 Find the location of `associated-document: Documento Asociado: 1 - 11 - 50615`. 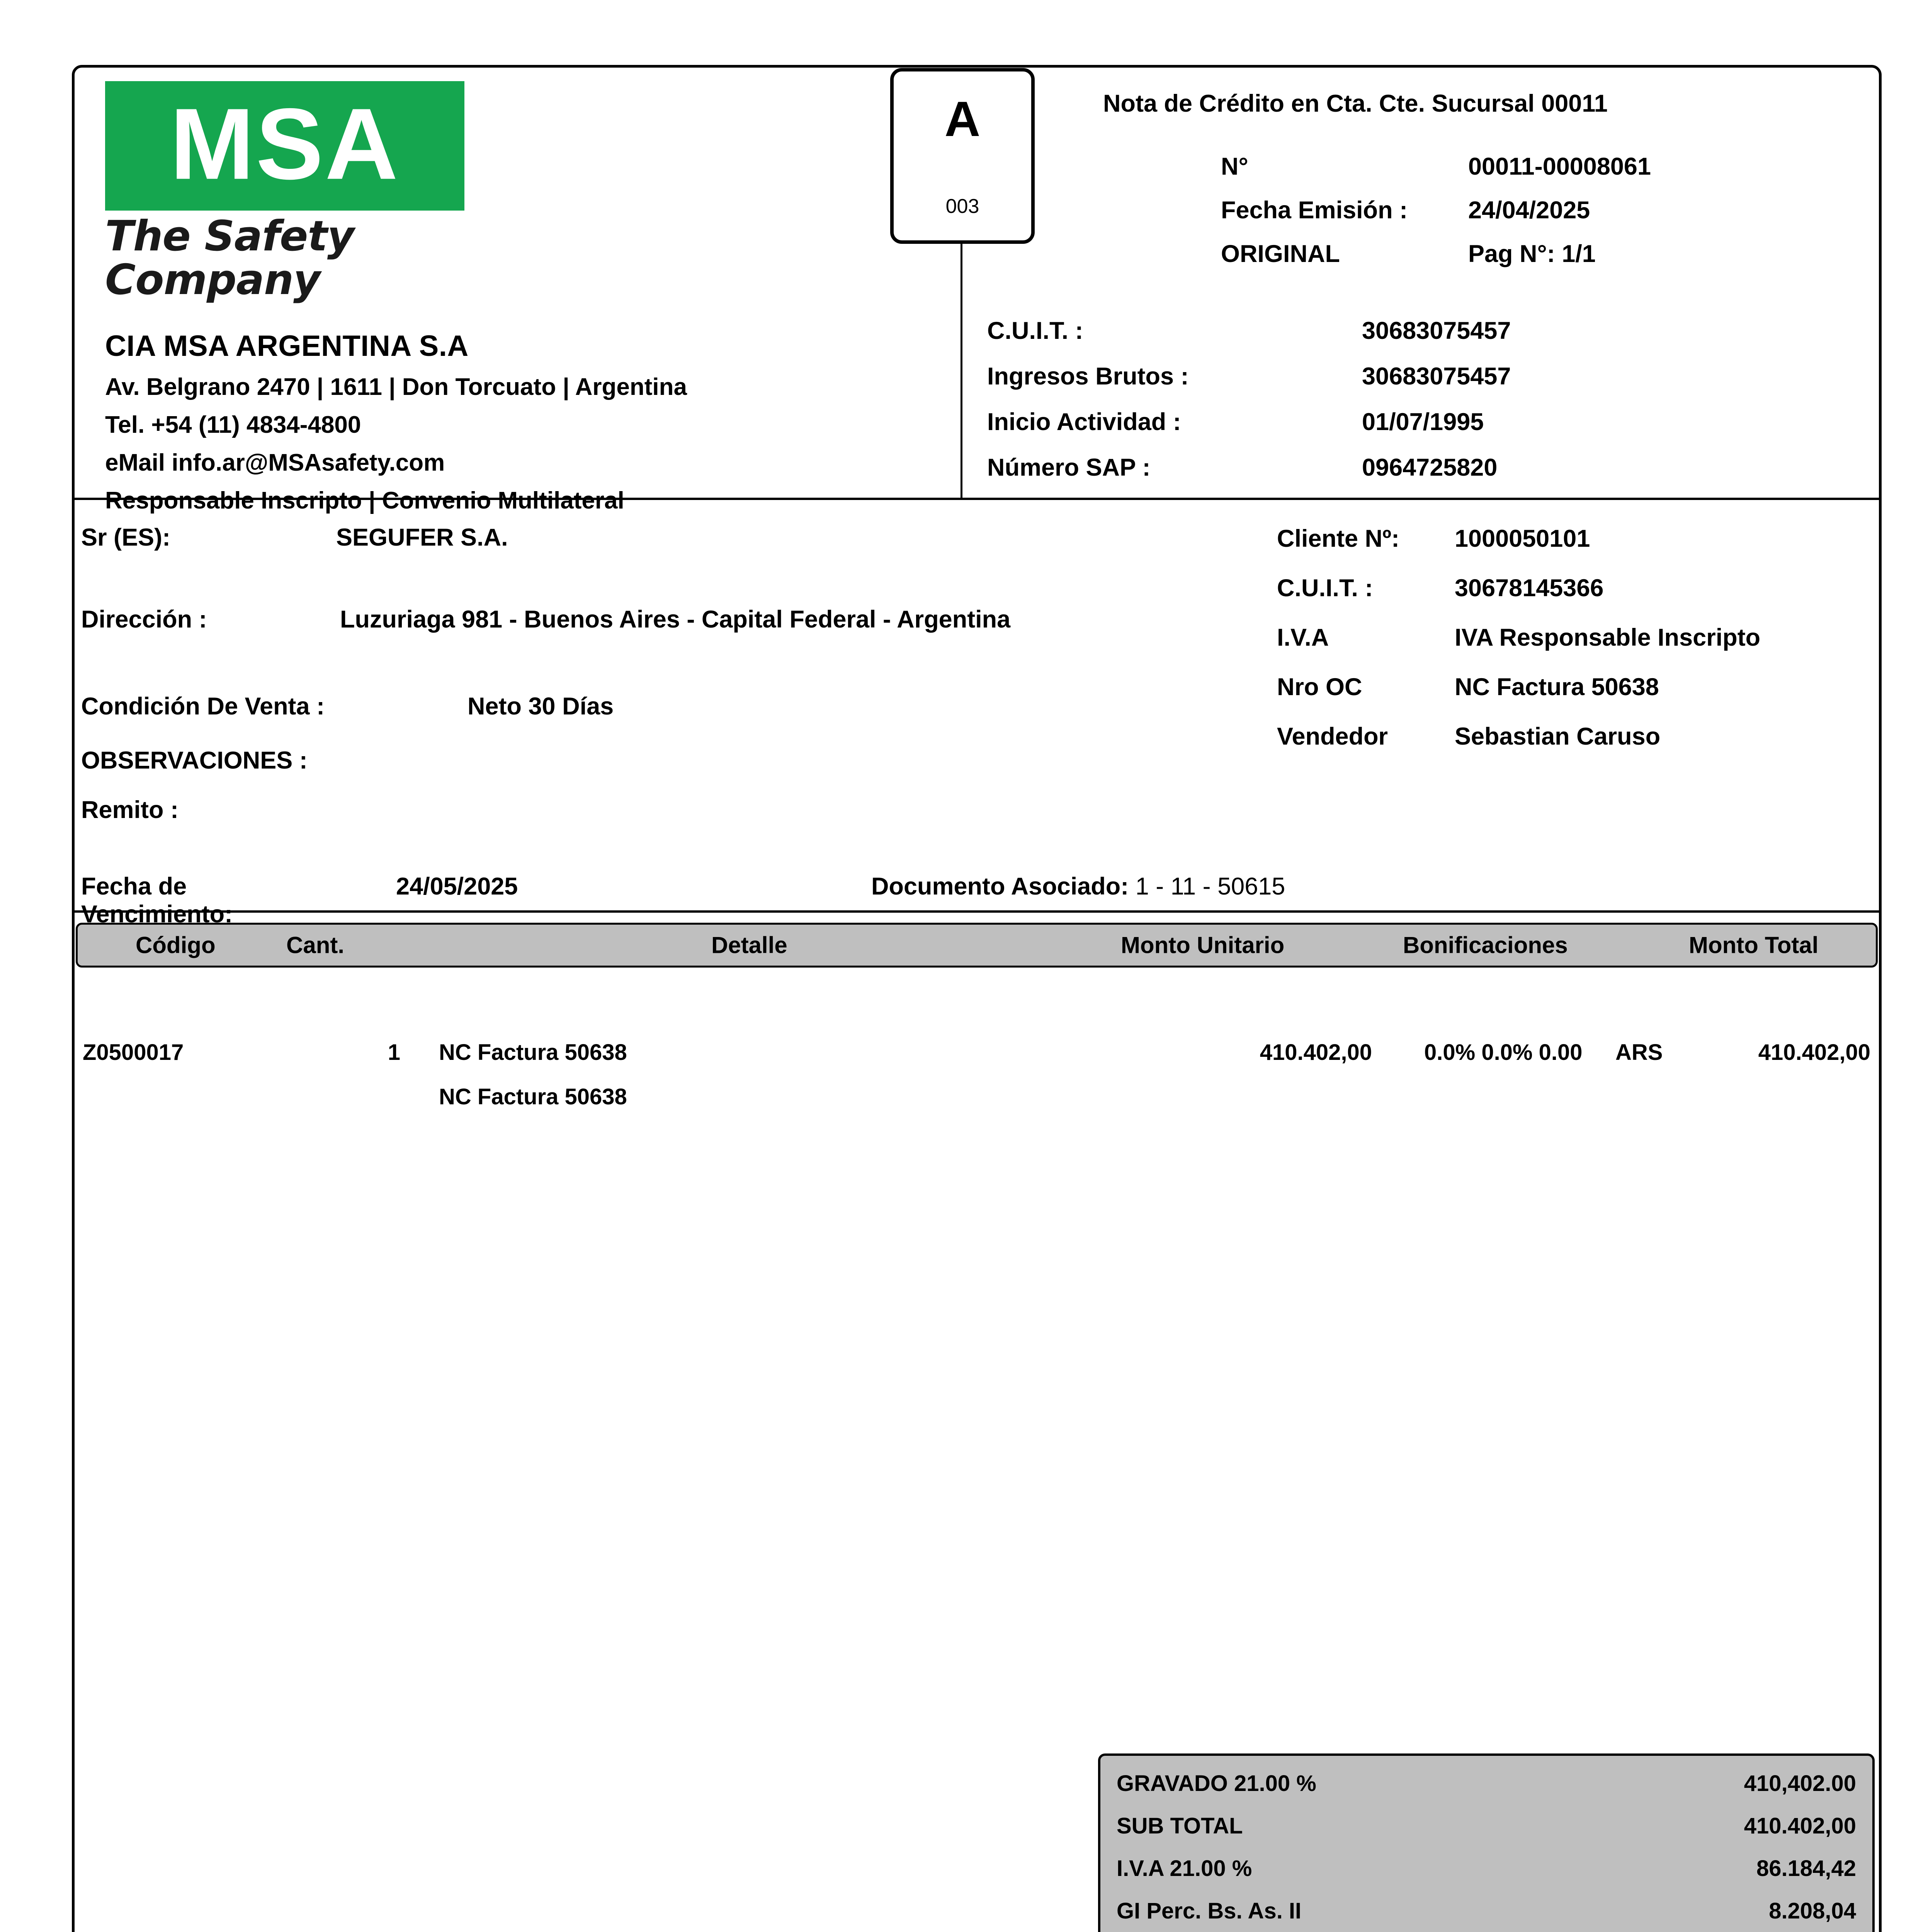

associated-document: Documento Asociado: 1 - 11 - 50615 is located at coordinates (1078, 886).